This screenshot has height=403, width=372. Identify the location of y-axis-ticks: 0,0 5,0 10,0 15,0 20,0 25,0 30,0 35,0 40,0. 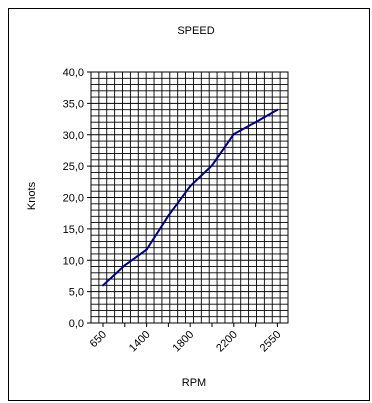
(77, 198).